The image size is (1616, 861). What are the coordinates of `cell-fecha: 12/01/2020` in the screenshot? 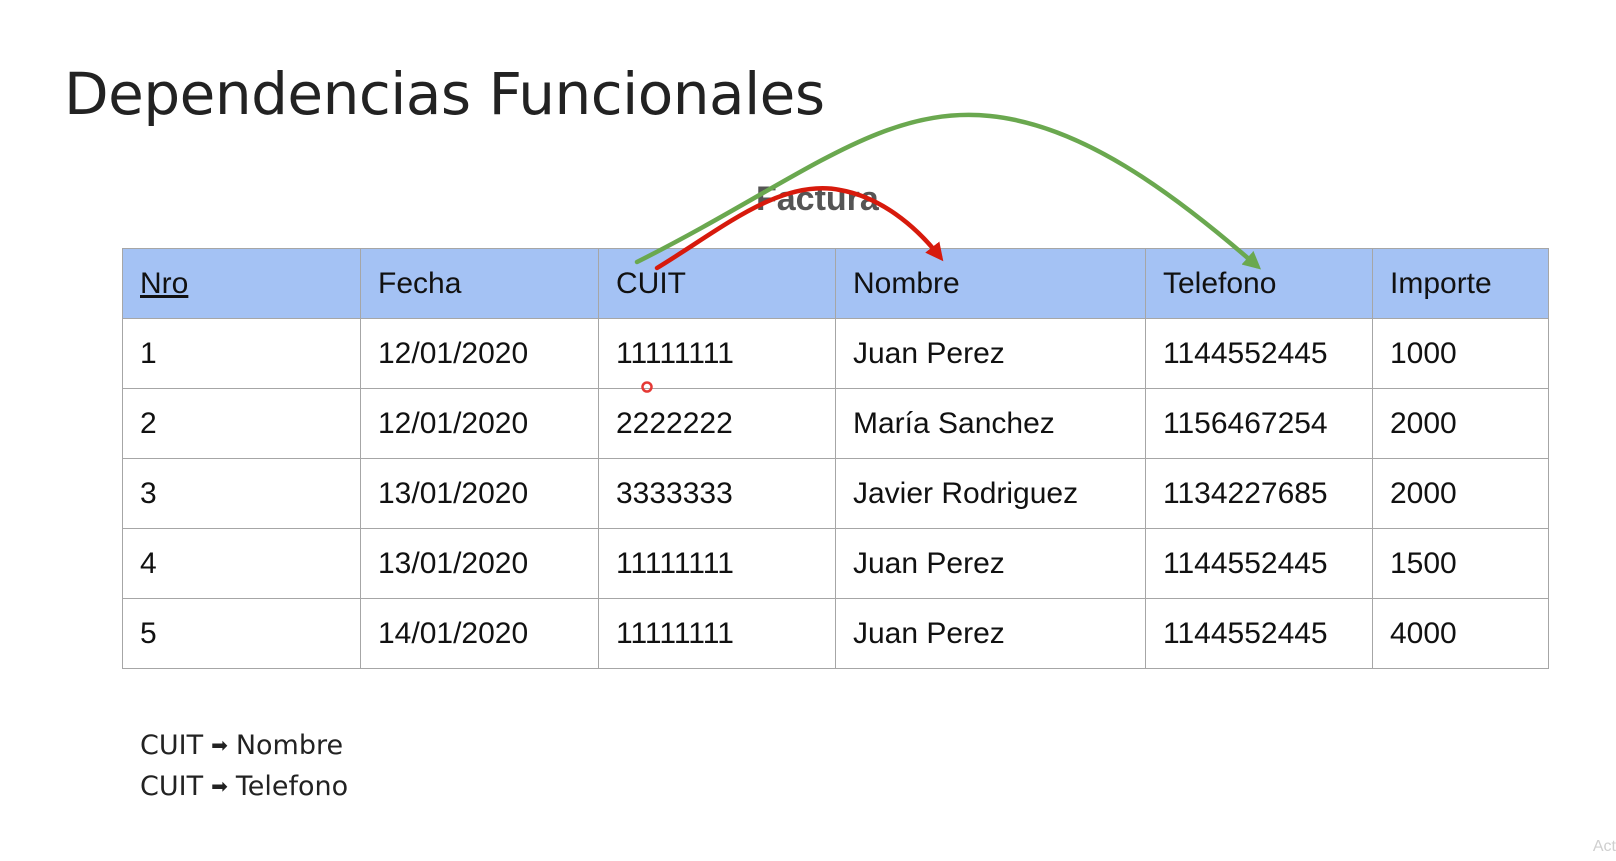 It's located at (479, 423).